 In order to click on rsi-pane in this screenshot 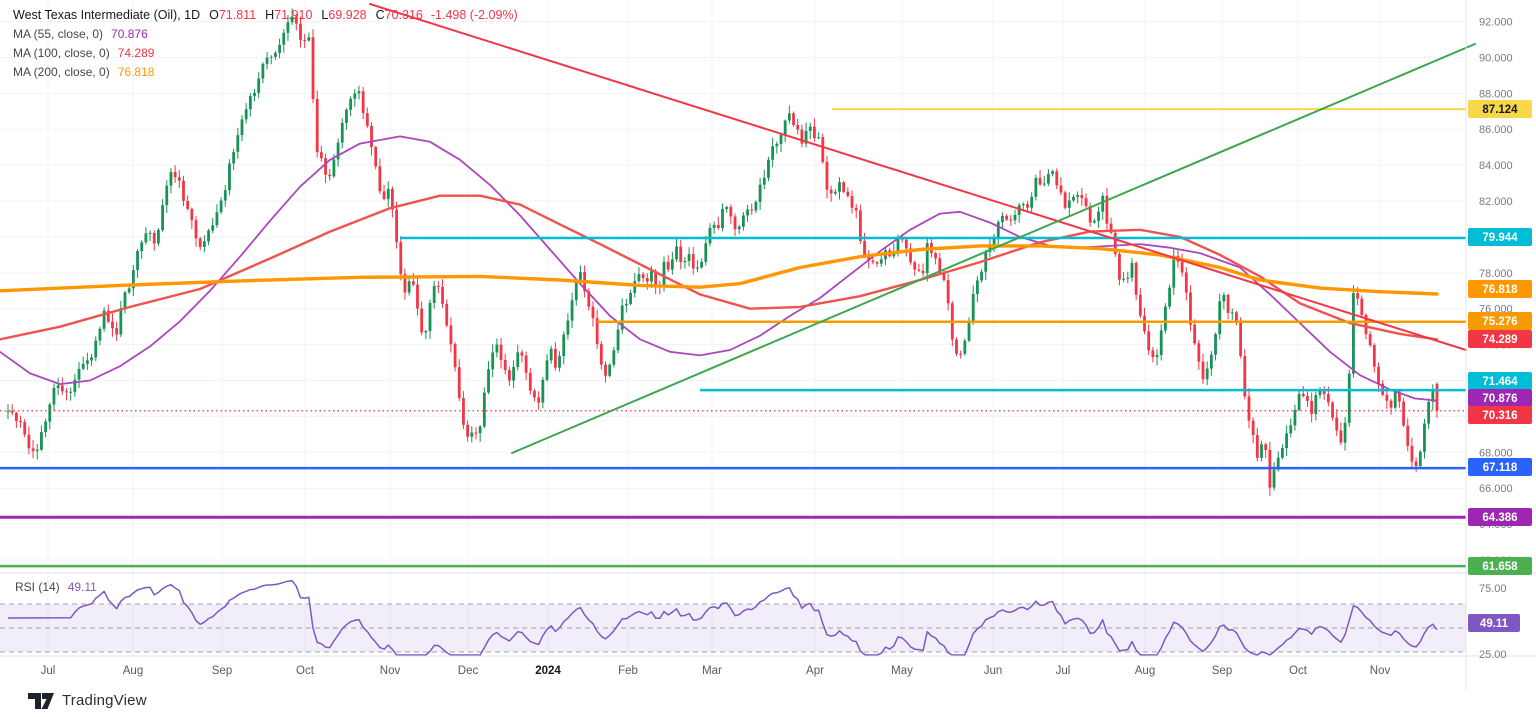, I will do `click(733, 617)`.